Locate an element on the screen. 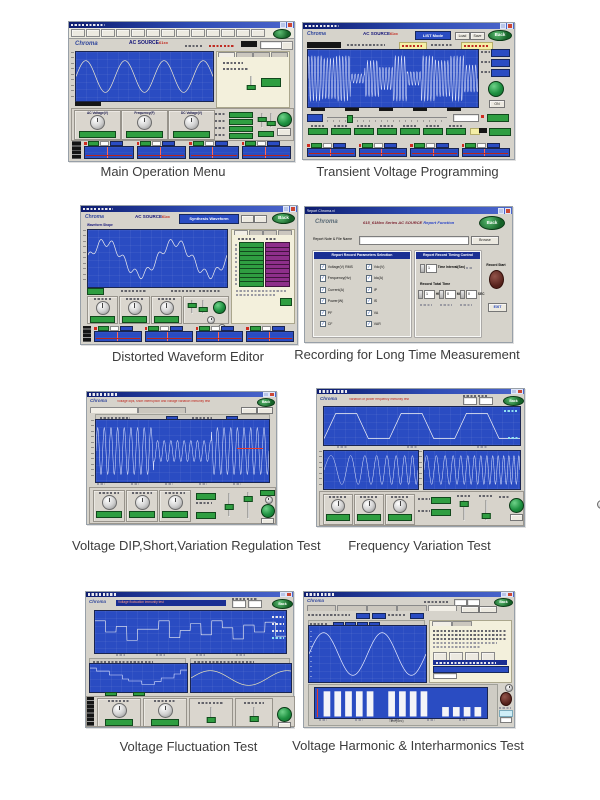 The width and height of the screenshot is (600, 800). output-toggle is located at coordinates (509, 688).